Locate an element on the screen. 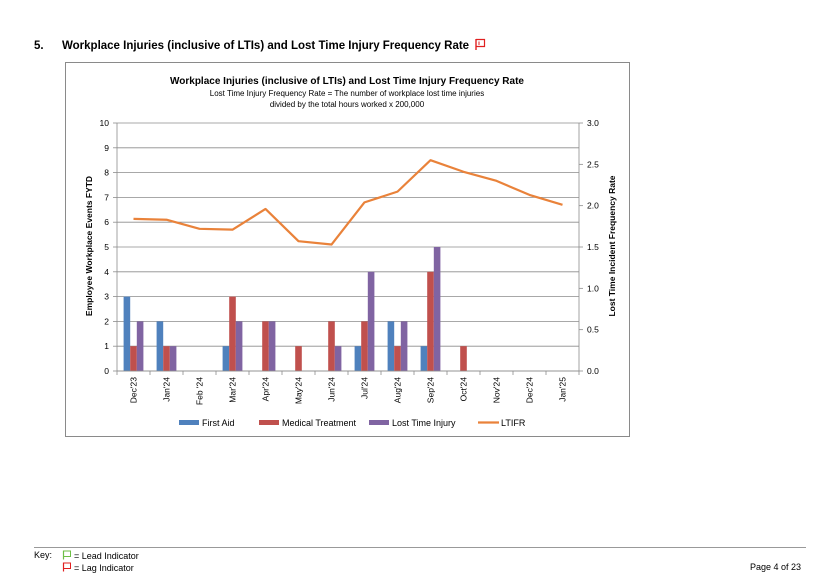 The width and height of the screenshot is (837, 578). y-tick-label: 5 is located at coordinates (106, 247).